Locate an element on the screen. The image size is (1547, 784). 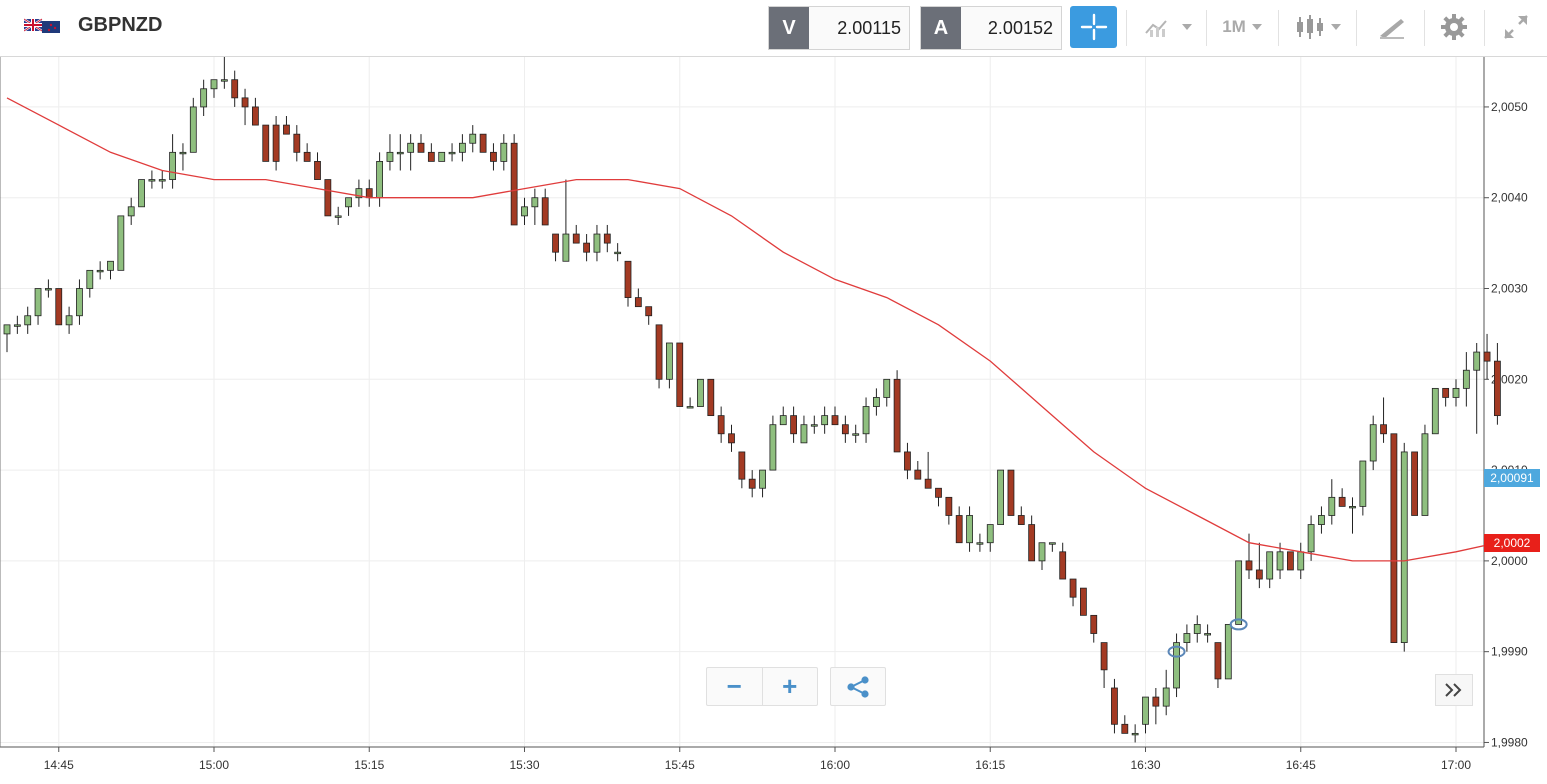
crosshair-icon is located at coordinates (1093, 27).